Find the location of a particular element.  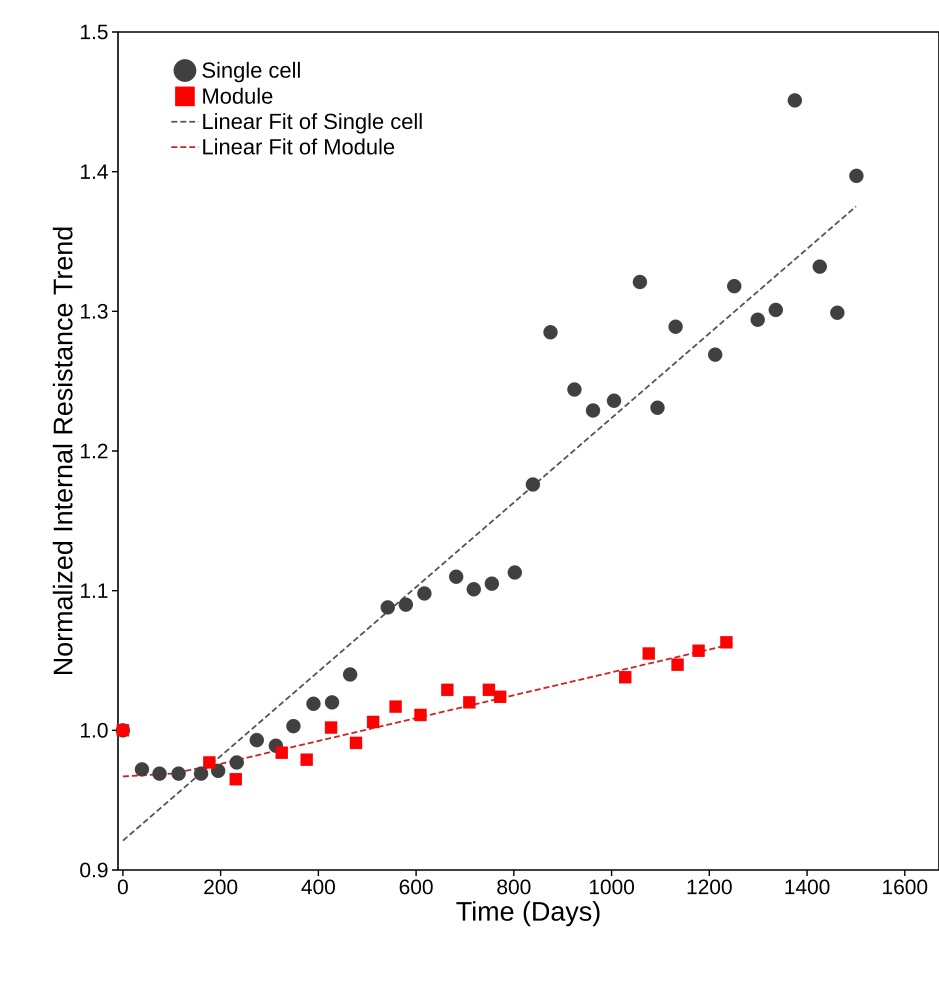

x-tick-label: 800 is located at coordinates (513, 887).